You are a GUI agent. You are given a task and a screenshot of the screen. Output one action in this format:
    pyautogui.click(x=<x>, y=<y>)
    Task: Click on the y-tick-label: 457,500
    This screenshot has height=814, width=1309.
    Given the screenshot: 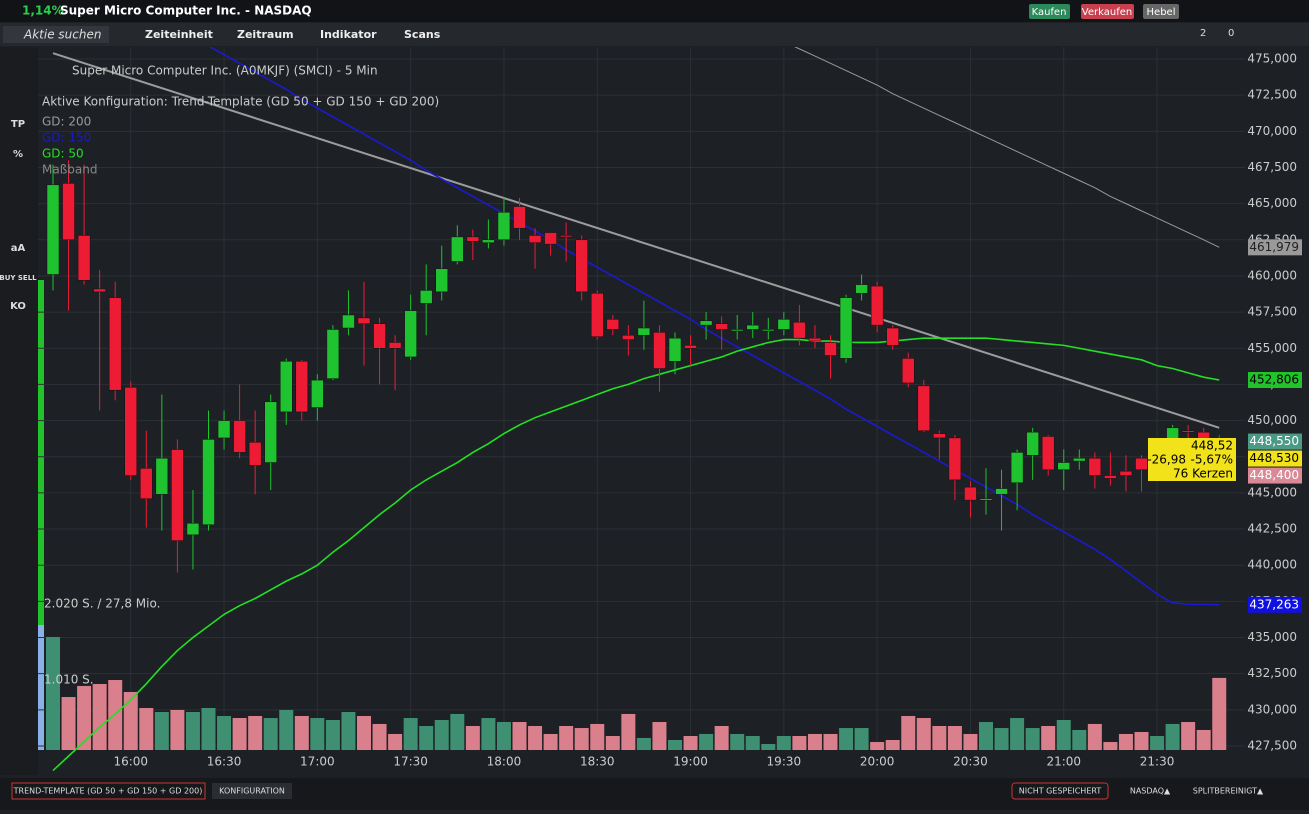 What is the action you would take?
    pyautogui.click(x=1272, y=312)
    